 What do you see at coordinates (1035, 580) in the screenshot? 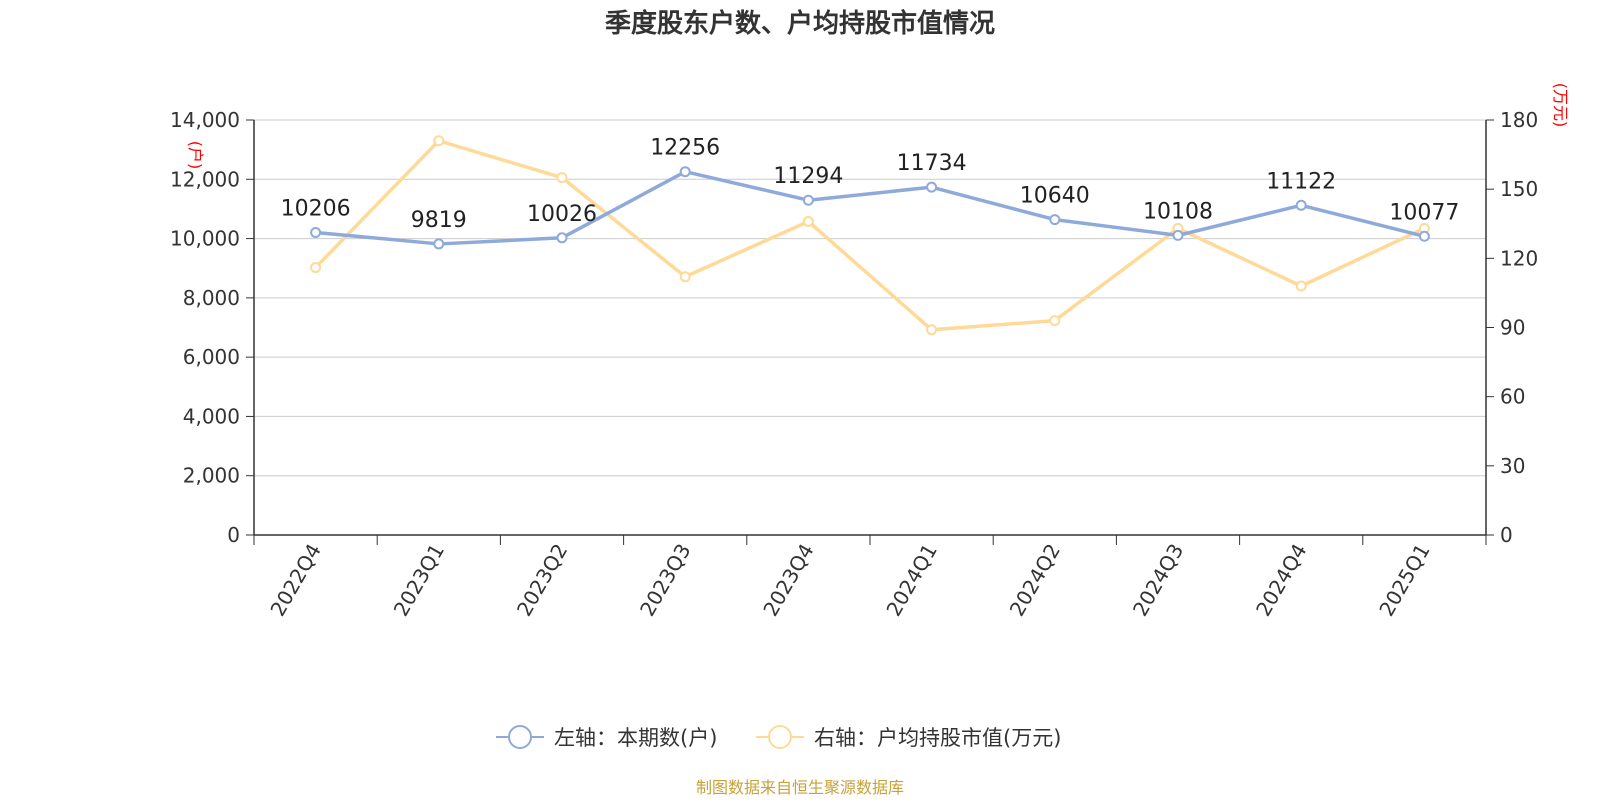
I see `x-tick-label: 2024Q2` at bounding box center [1035, 580].